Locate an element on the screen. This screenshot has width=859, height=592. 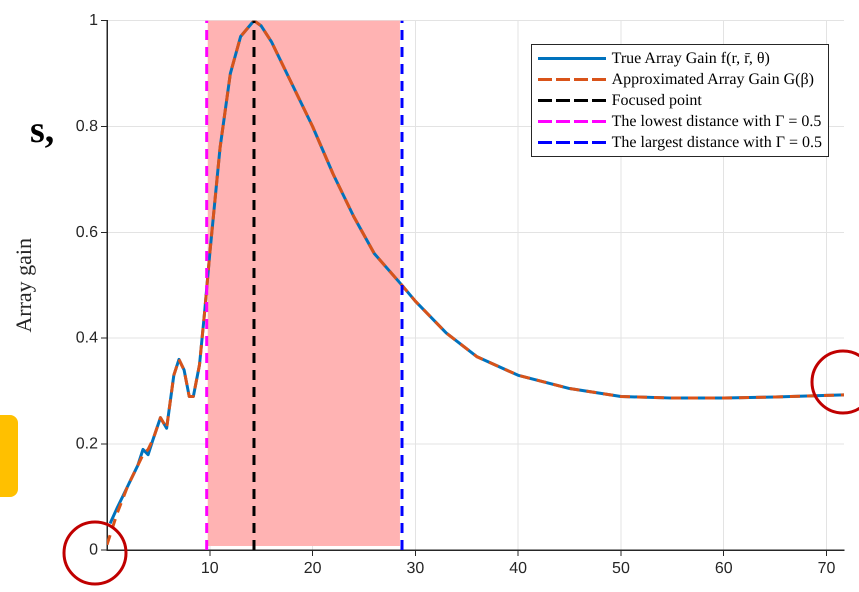
x-tick-label: 70 is located at coordinates (827, 569).